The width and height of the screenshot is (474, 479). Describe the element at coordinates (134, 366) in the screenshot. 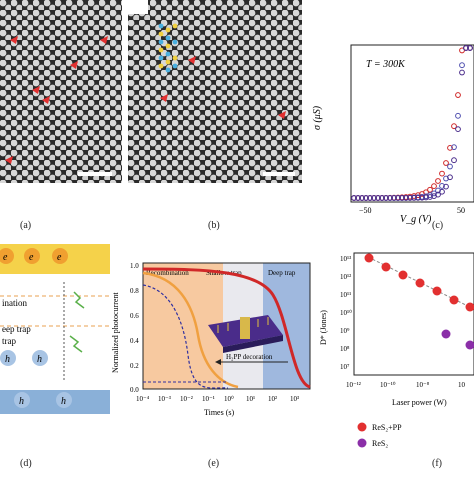

I see `e-ytick-1: 0.2` at that location.